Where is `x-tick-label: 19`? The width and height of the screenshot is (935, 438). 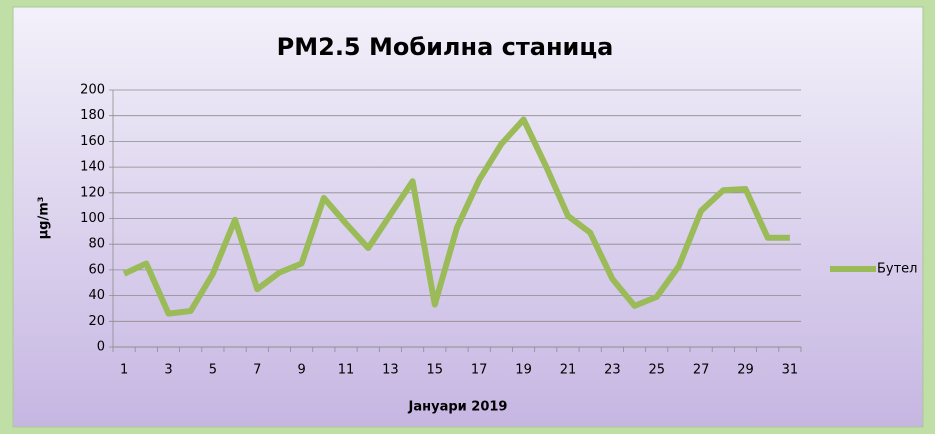
x-tick-label: 19 is located at coordinates (523, 370).